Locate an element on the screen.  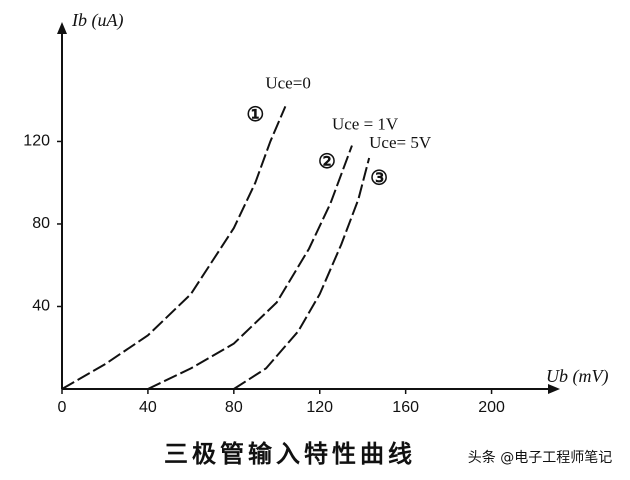
x-tick-label: 200 is located at coordinates (491, 407).